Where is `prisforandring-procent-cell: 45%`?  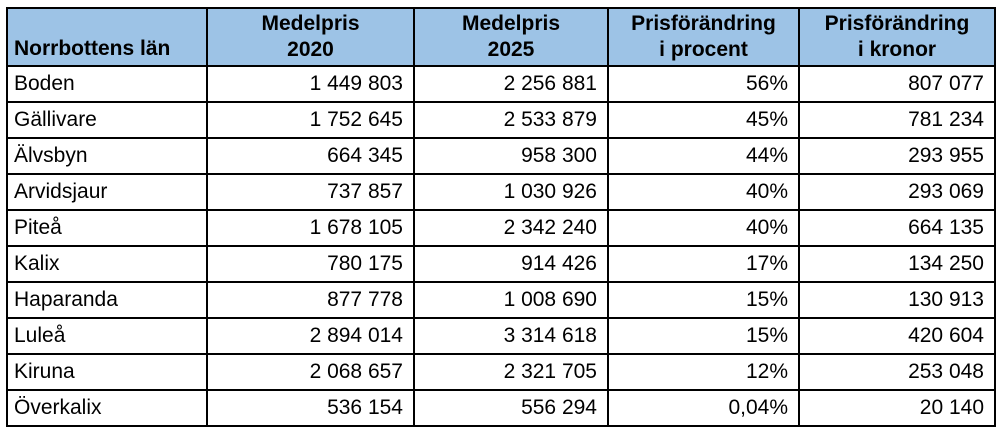 prisforandring-procent-cell: 45% is located at coordinates (703, 120).